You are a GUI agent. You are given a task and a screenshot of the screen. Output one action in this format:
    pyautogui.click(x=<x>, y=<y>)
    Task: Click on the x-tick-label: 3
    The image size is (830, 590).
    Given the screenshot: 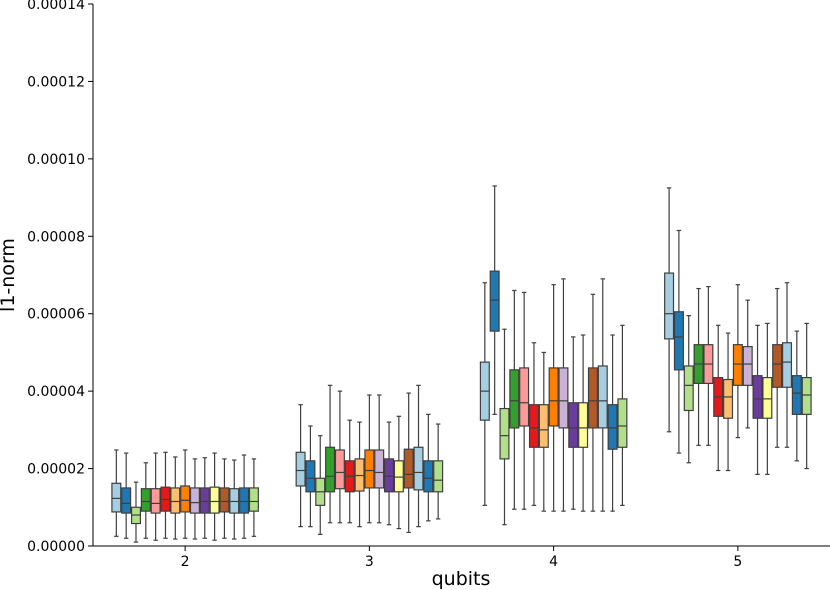 What is the action you would take?
    pyautogui.click(x=369, y=562)
    